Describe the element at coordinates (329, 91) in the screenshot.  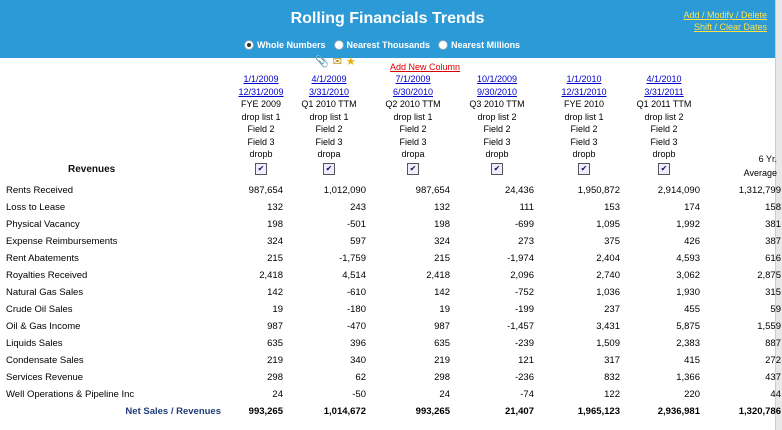
I see `period-end-date-link: 3/31/2010` at that location.